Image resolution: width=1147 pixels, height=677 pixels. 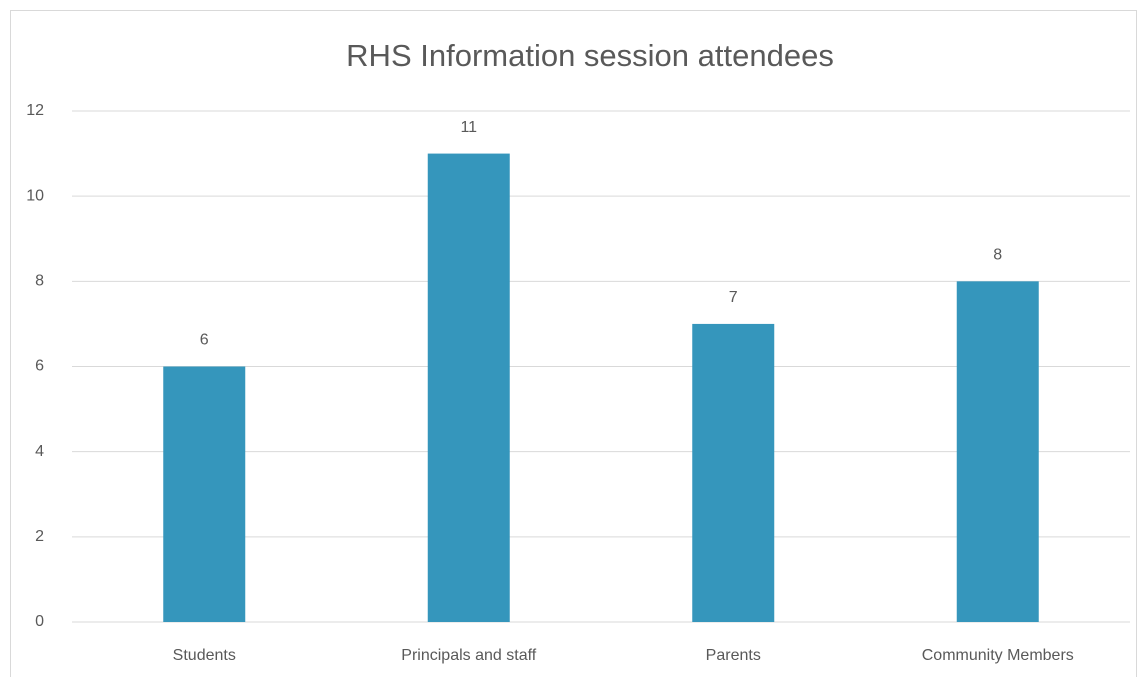 I want to click on y-tick-label: 12, so click(x=35, y=110).